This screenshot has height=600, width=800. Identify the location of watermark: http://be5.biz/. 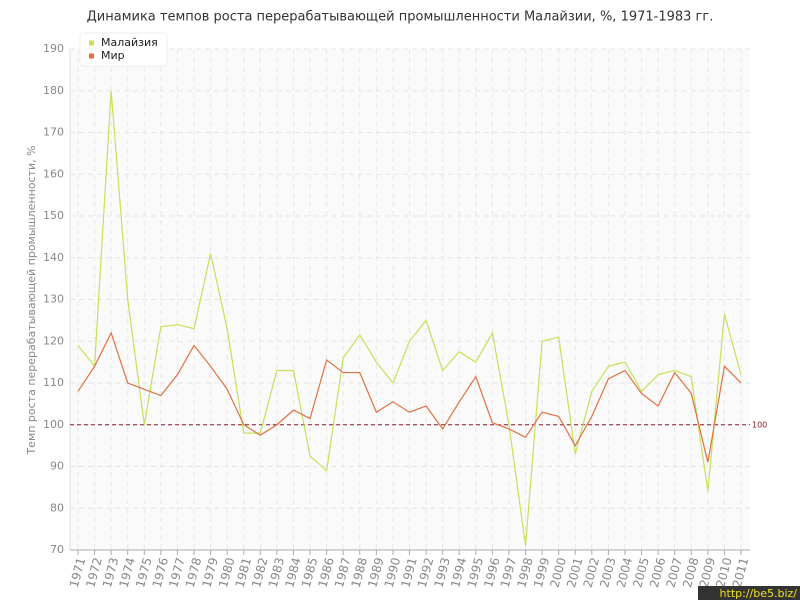
(759, 593).